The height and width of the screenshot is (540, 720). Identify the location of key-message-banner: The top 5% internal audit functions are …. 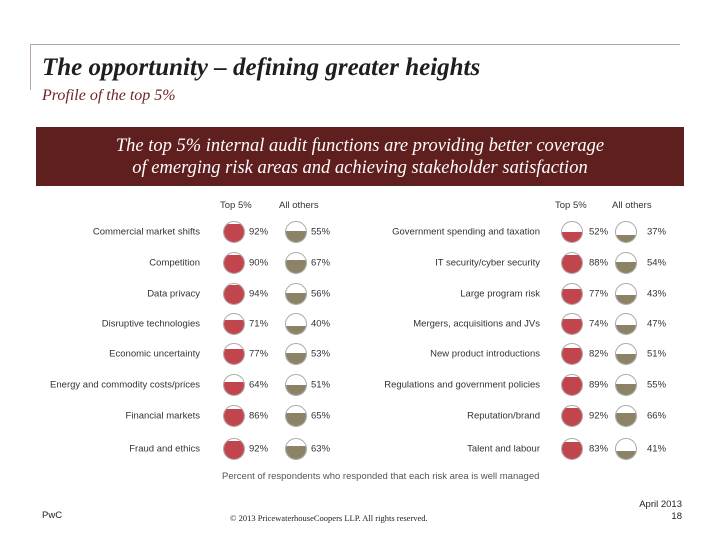
(360, 156).